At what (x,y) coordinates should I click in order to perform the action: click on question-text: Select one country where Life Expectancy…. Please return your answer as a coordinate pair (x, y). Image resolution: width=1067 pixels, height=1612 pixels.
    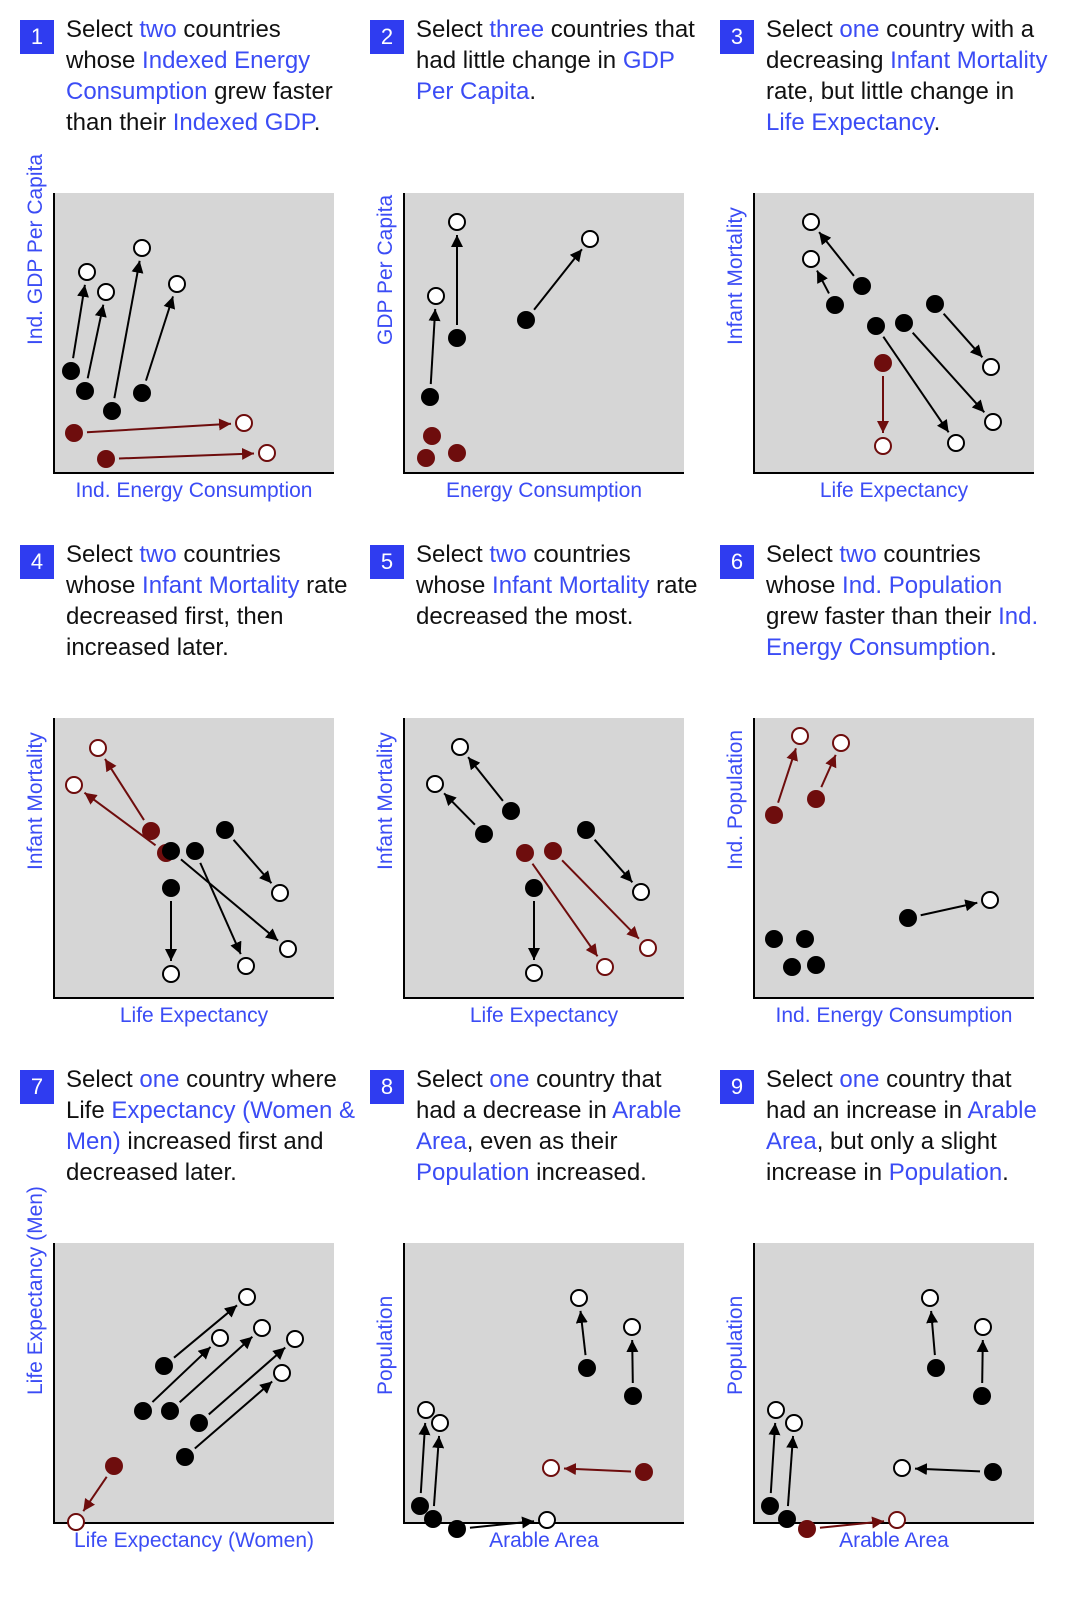
    Looking at the image, I should click on (211, 1126).